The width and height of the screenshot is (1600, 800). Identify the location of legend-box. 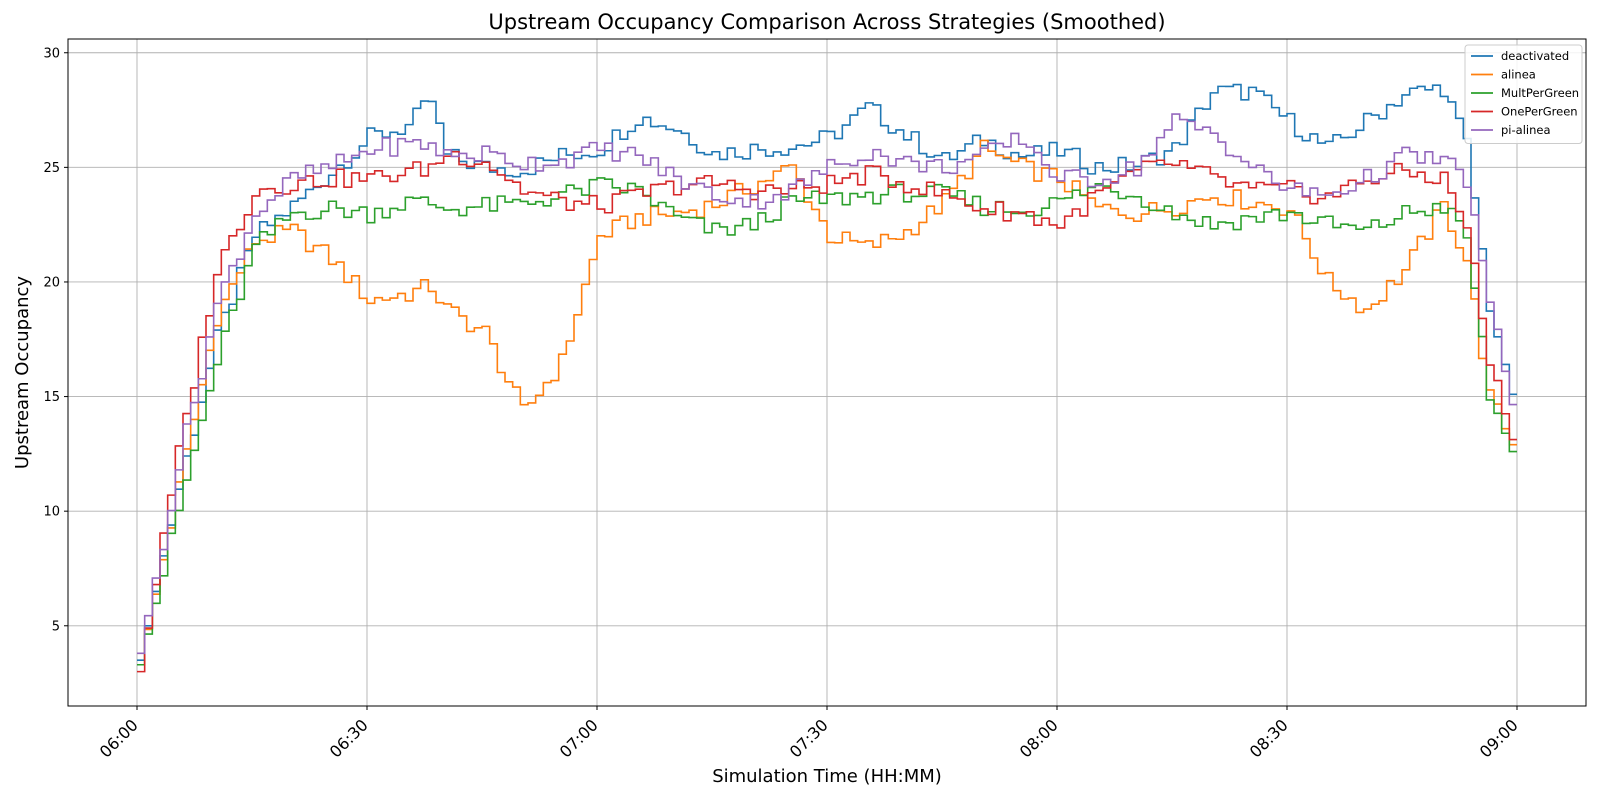
(1523, 94).